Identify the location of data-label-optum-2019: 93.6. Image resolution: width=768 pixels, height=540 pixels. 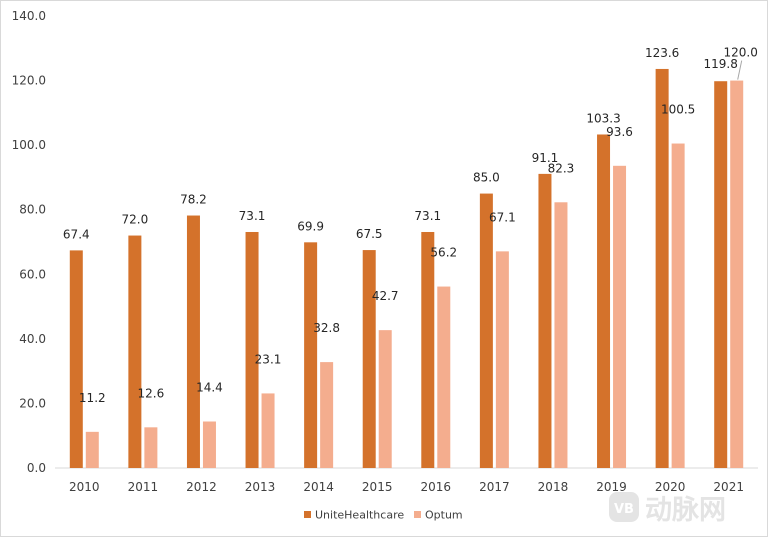
(619, 132).